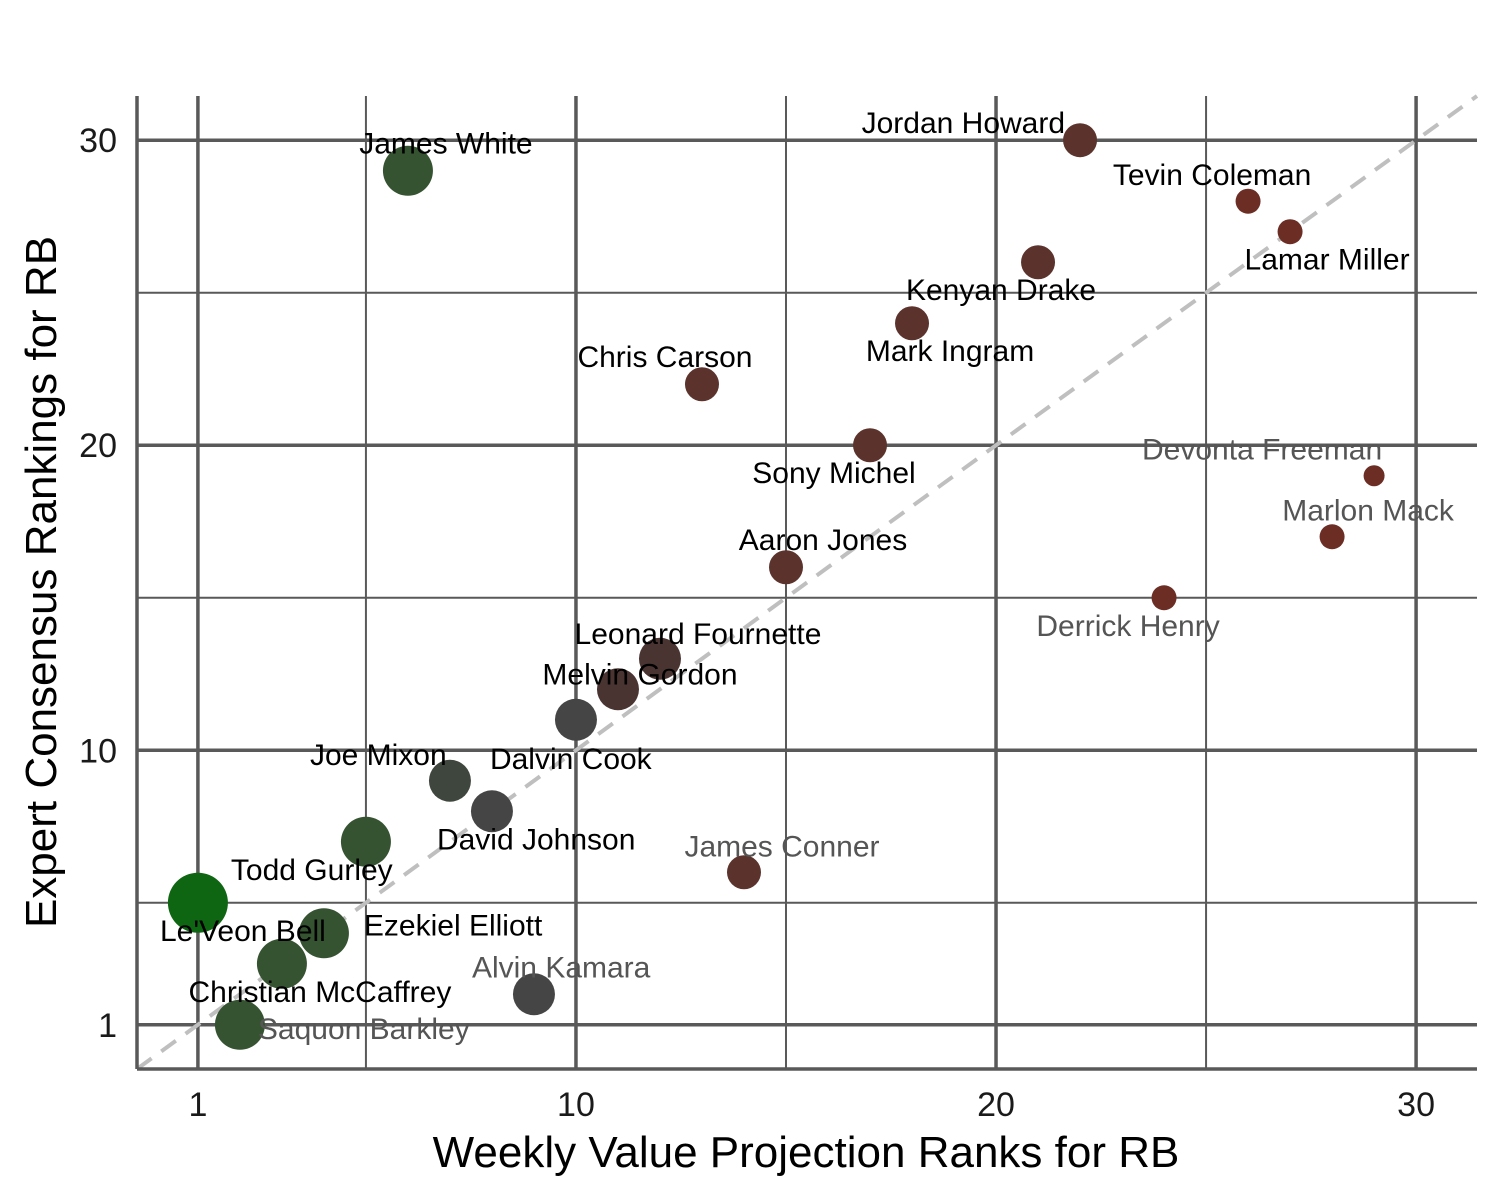  I want to click on point-jordan-howard, so click(1080, 140).